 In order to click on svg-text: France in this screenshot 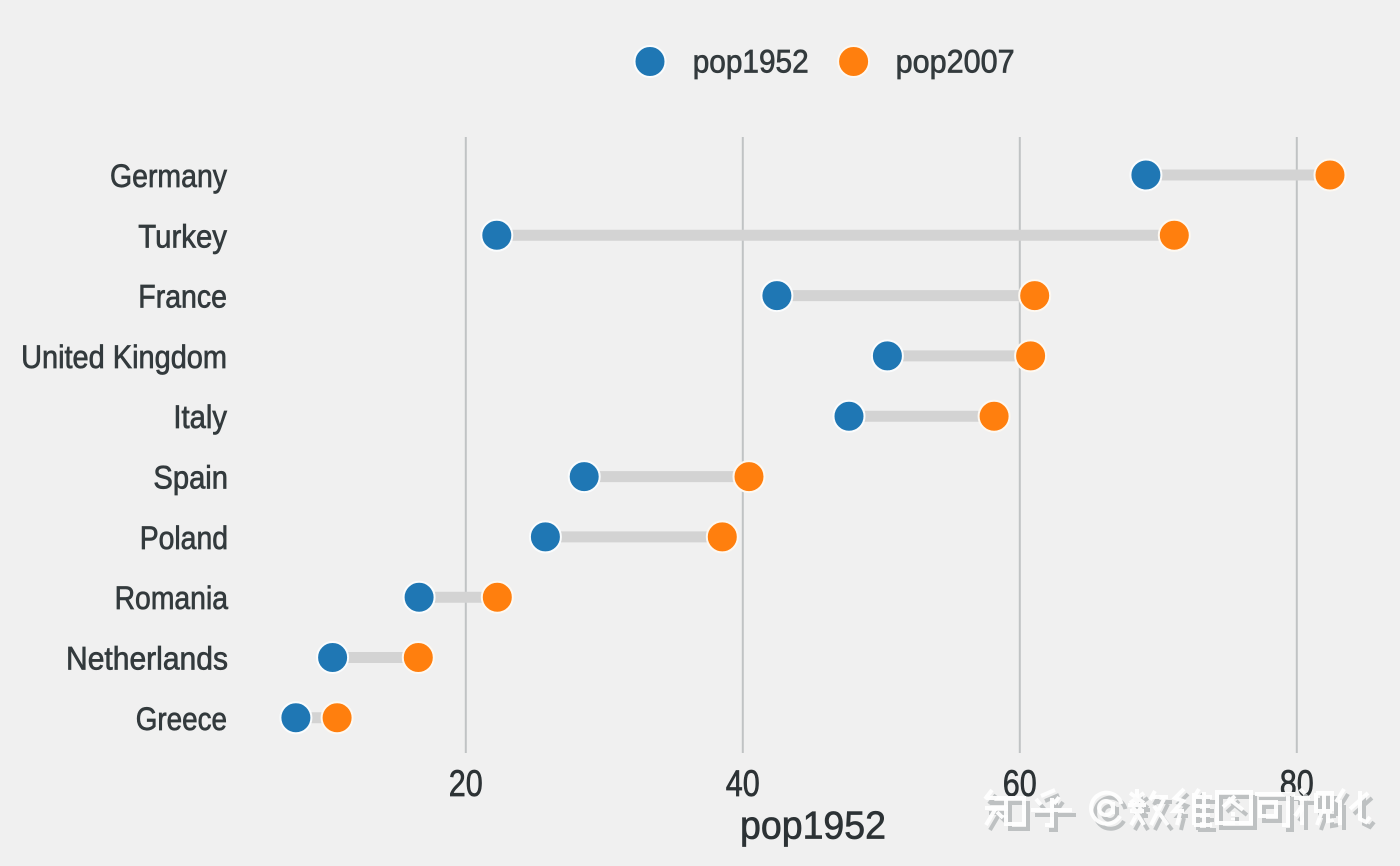, I will do `click(182, 297)`.